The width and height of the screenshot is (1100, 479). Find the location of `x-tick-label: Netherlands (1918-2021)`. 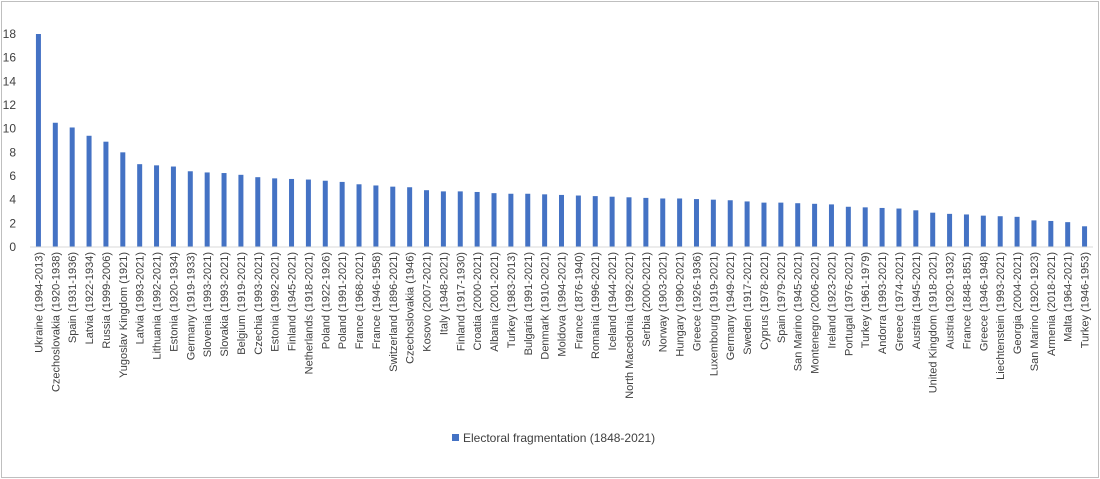

x-tick-label: Netherlands (1918-2021) is located at coordinates (309, 313).